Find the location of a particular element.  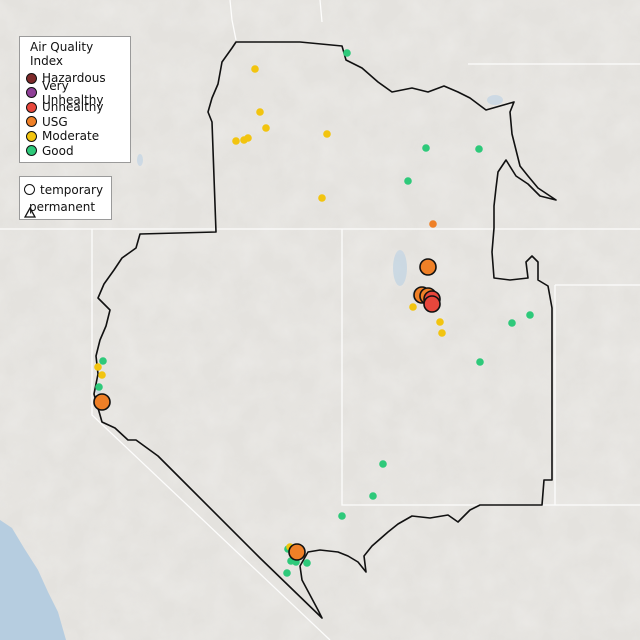

legend-permanent-label: permanent is located at coordinates (62, 206).